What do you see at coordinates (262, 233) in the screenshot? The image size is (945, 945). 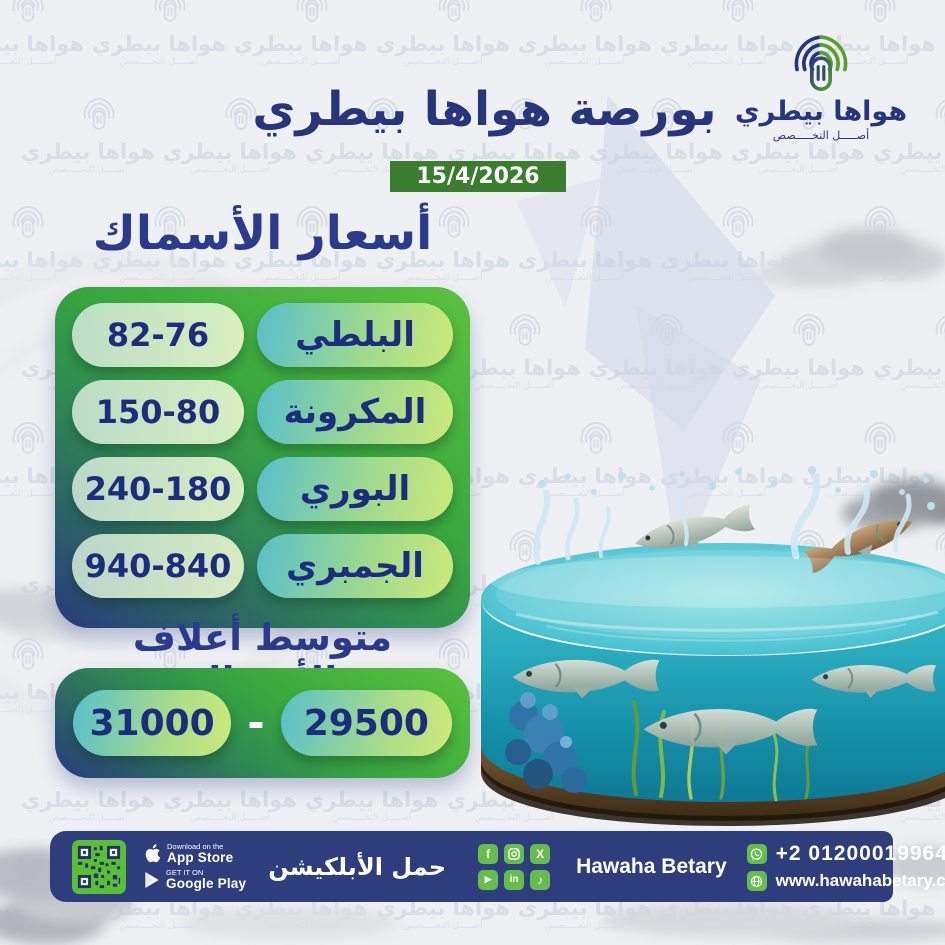 I see `fish-prices-title: أسعار الأسماك` at bounding box center [262, 233].